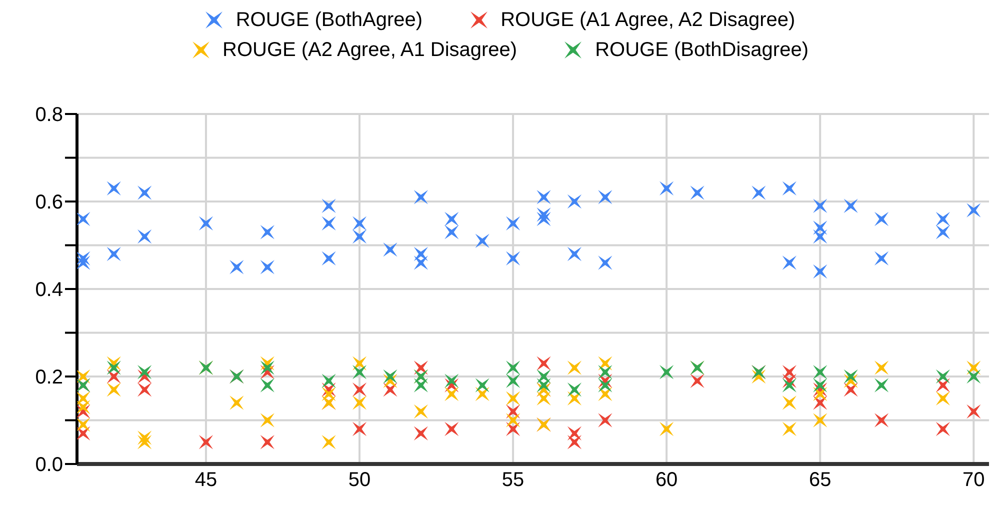 This screenshot has height=512, width=997. I want to click on x-tick-label: 65, so click(820, 480).